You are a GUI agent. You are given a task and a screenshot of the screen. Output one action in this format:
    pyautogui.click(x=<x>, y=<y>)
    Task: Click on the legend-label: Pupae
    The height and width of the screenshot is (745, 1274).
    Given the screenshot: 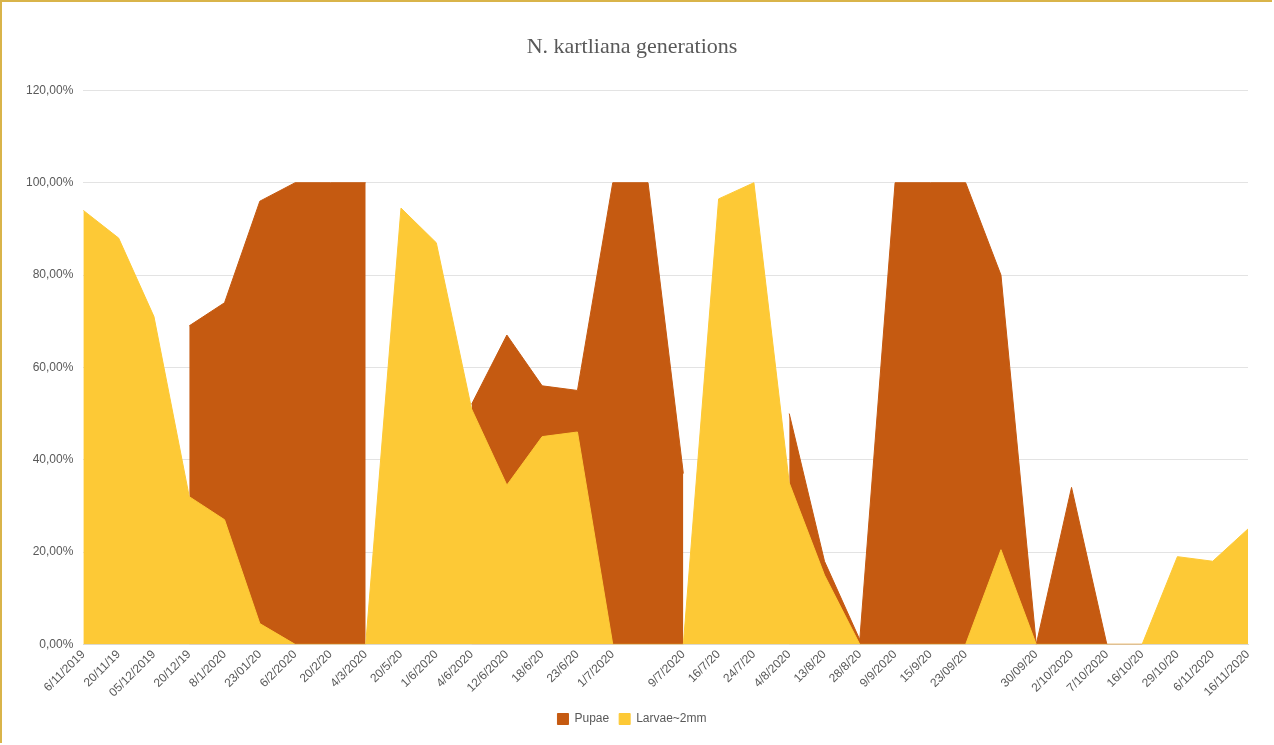 What is the action you would take?
    pyautogui.click(x=592, y=718)
    